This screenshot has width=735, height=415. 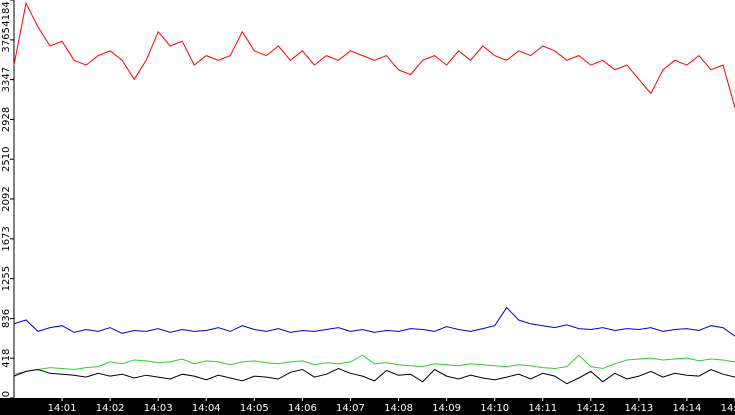 What do you see at coordinates (638, 408) in the screenshot?
I see `x-tick-label: 14:13` at bounding box center [638, 408].